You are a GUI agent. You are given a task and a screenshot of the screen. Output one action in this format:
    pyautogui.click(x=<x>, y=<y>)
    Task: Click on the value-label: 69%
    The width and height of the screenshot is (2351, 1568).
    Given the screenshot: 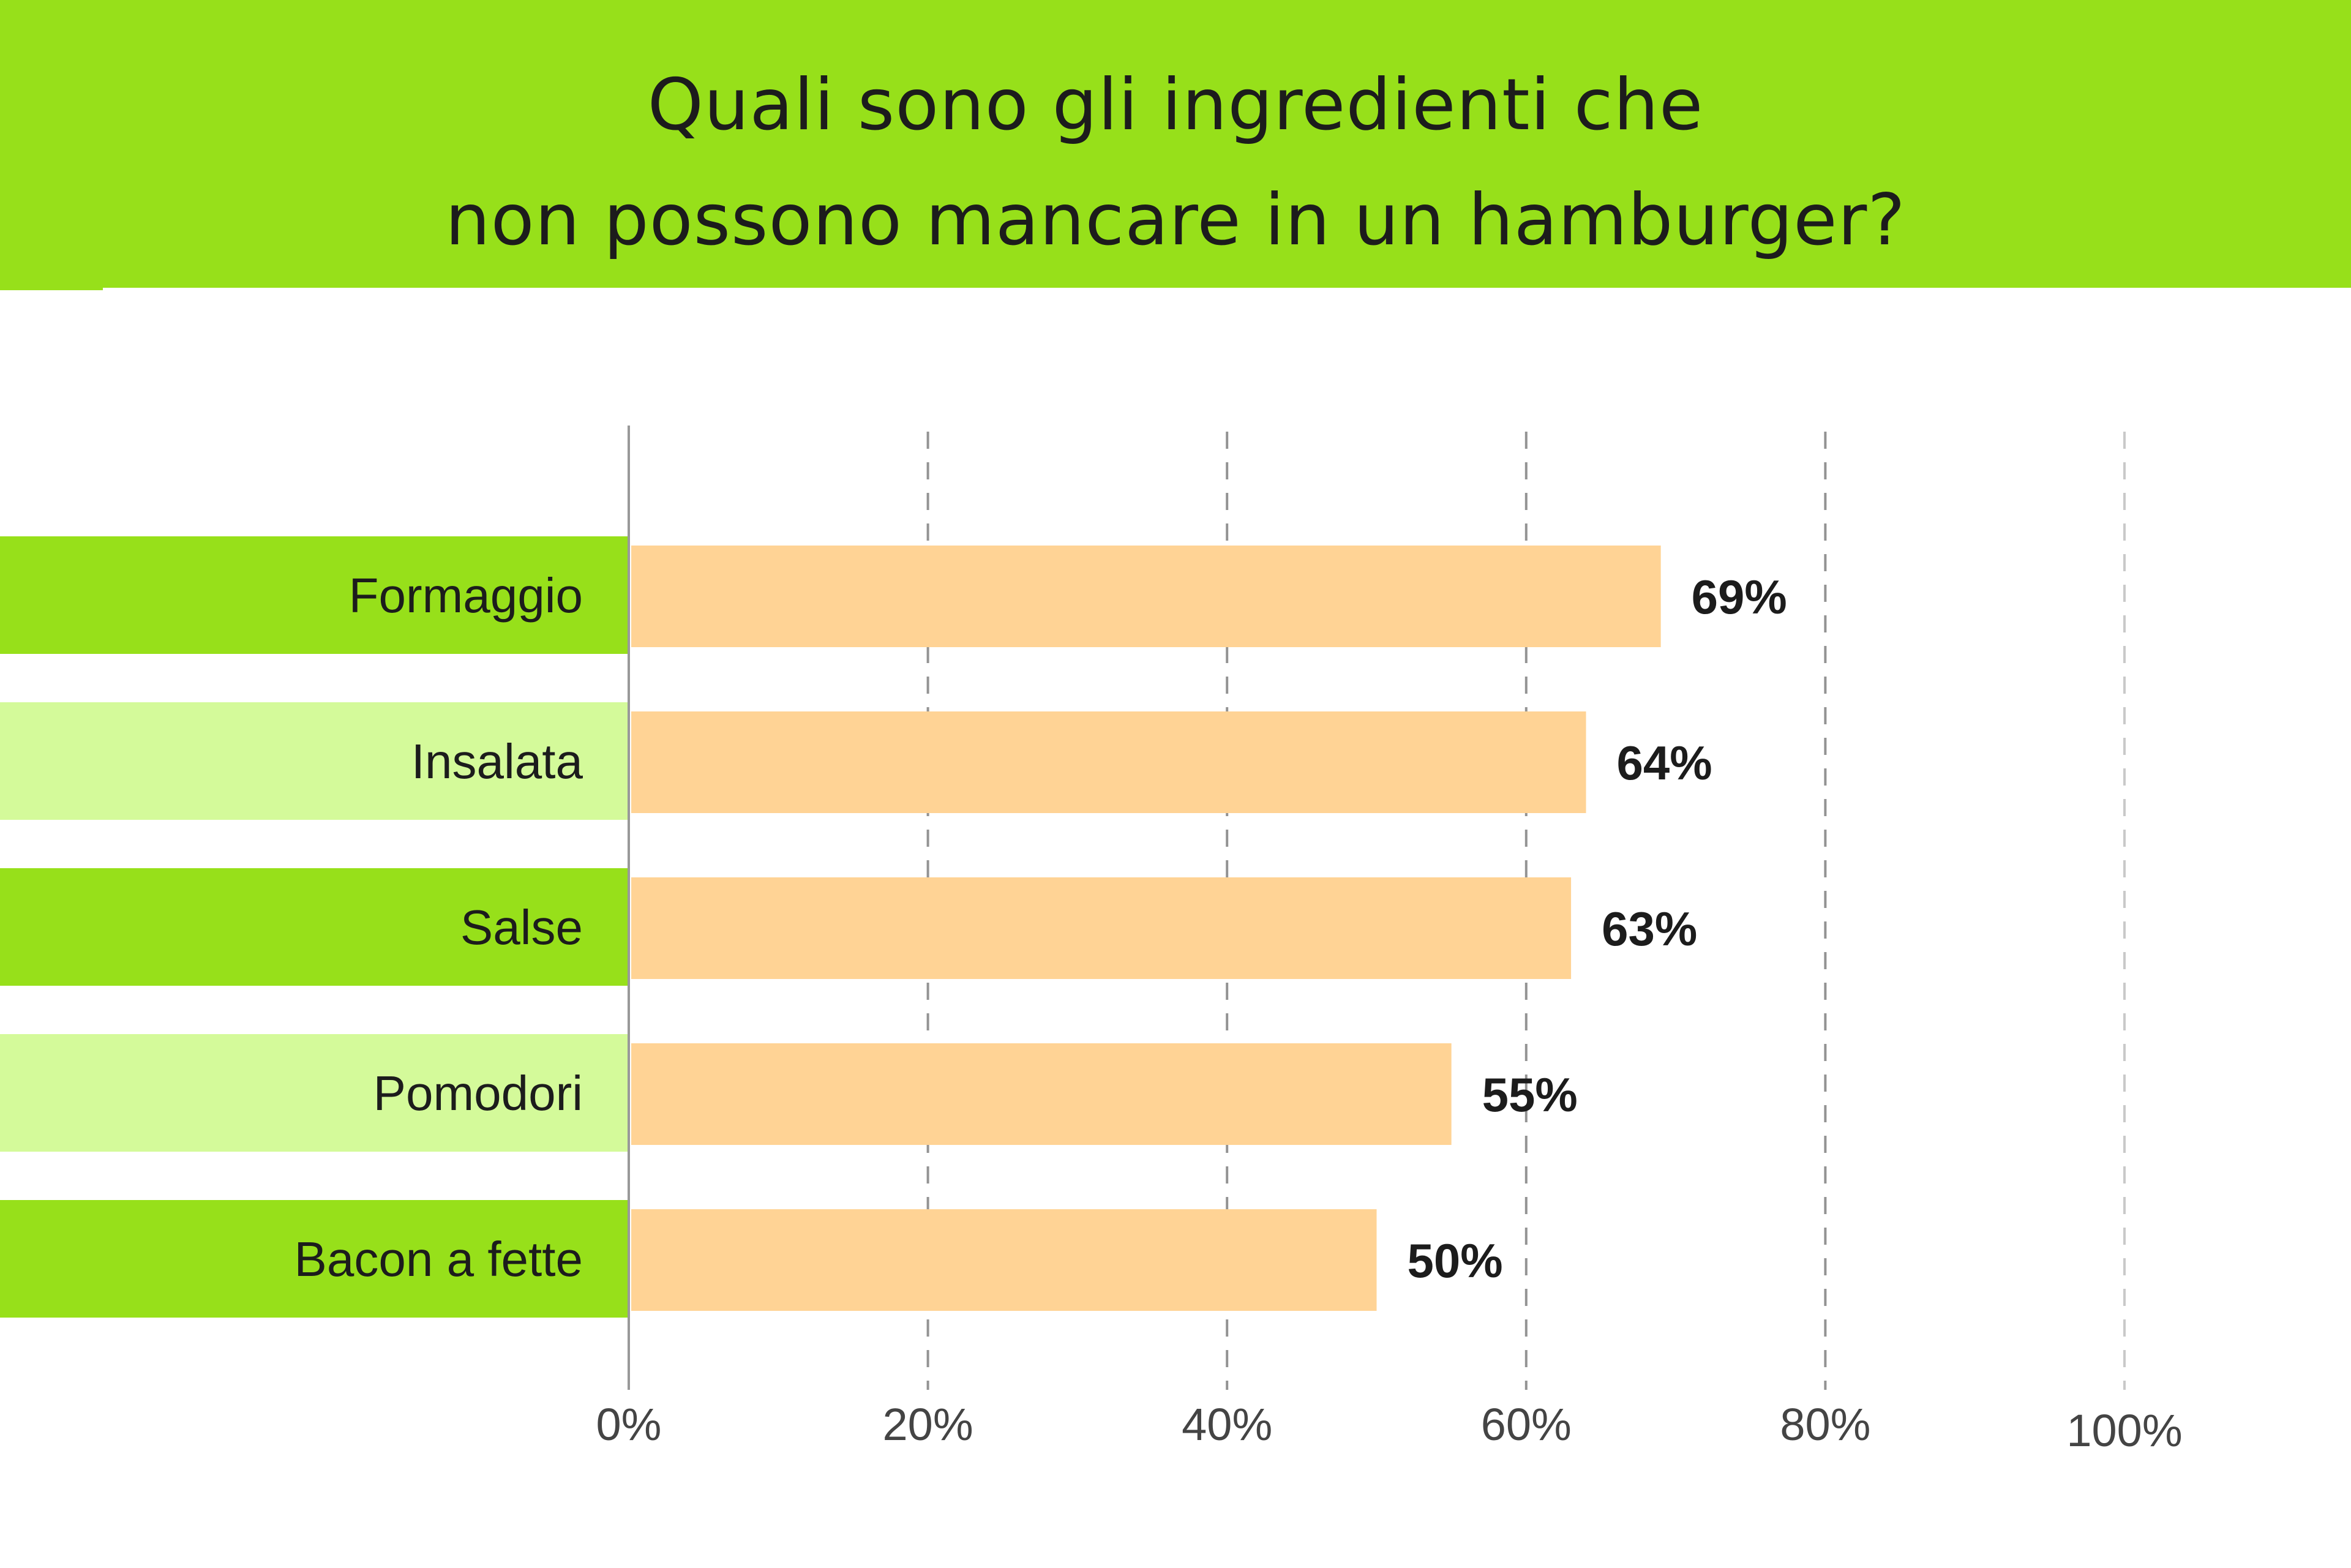 What is the action you would take?
    pyautogui.click(x=1739, y=597)
    